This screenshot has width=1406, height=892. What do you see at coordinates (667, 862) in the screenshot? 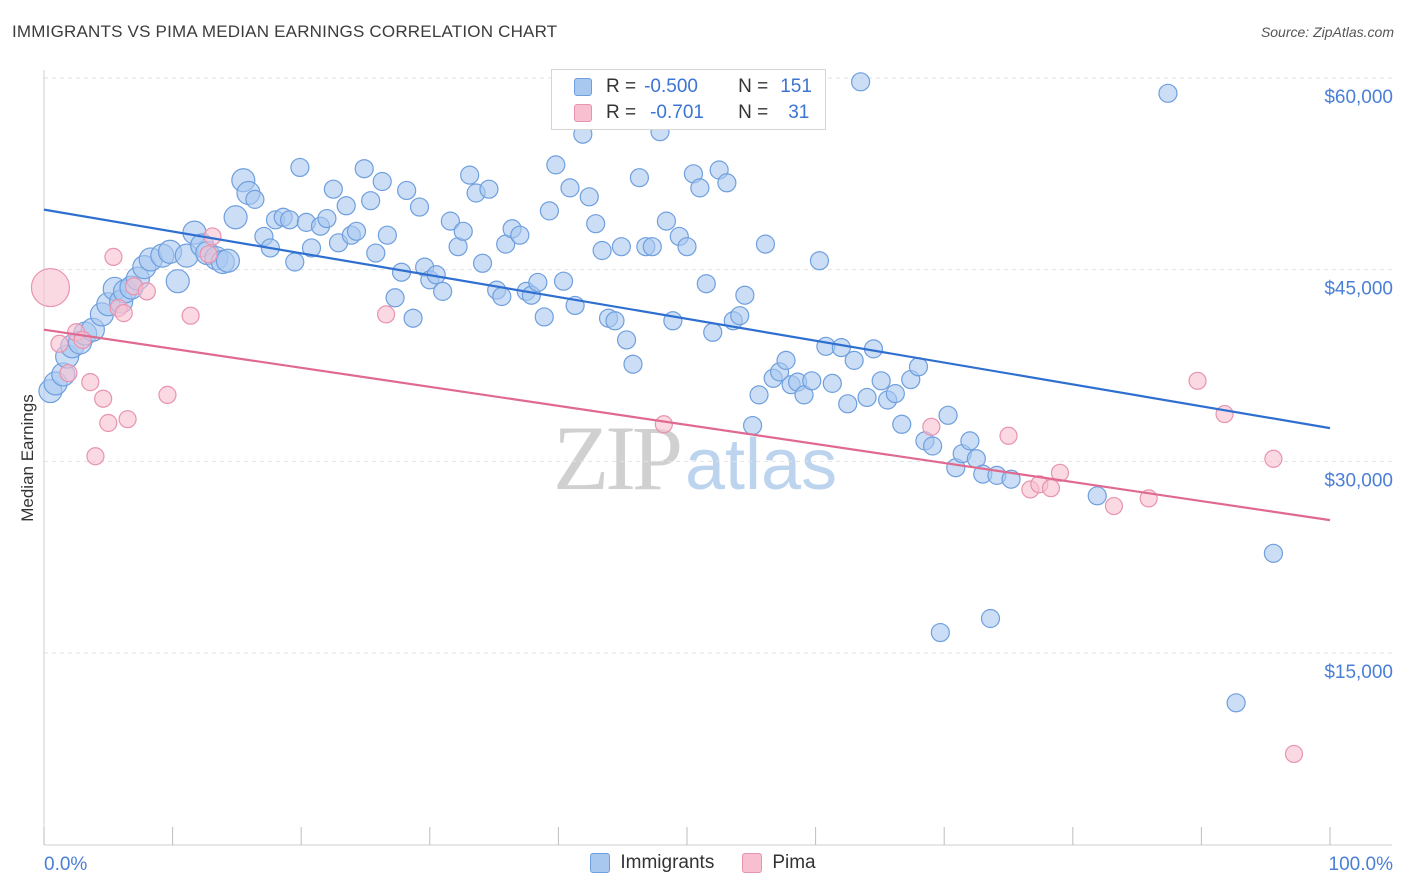
I see `legend-label-immigrants: Immigrants` at bounding box center [667, 862].